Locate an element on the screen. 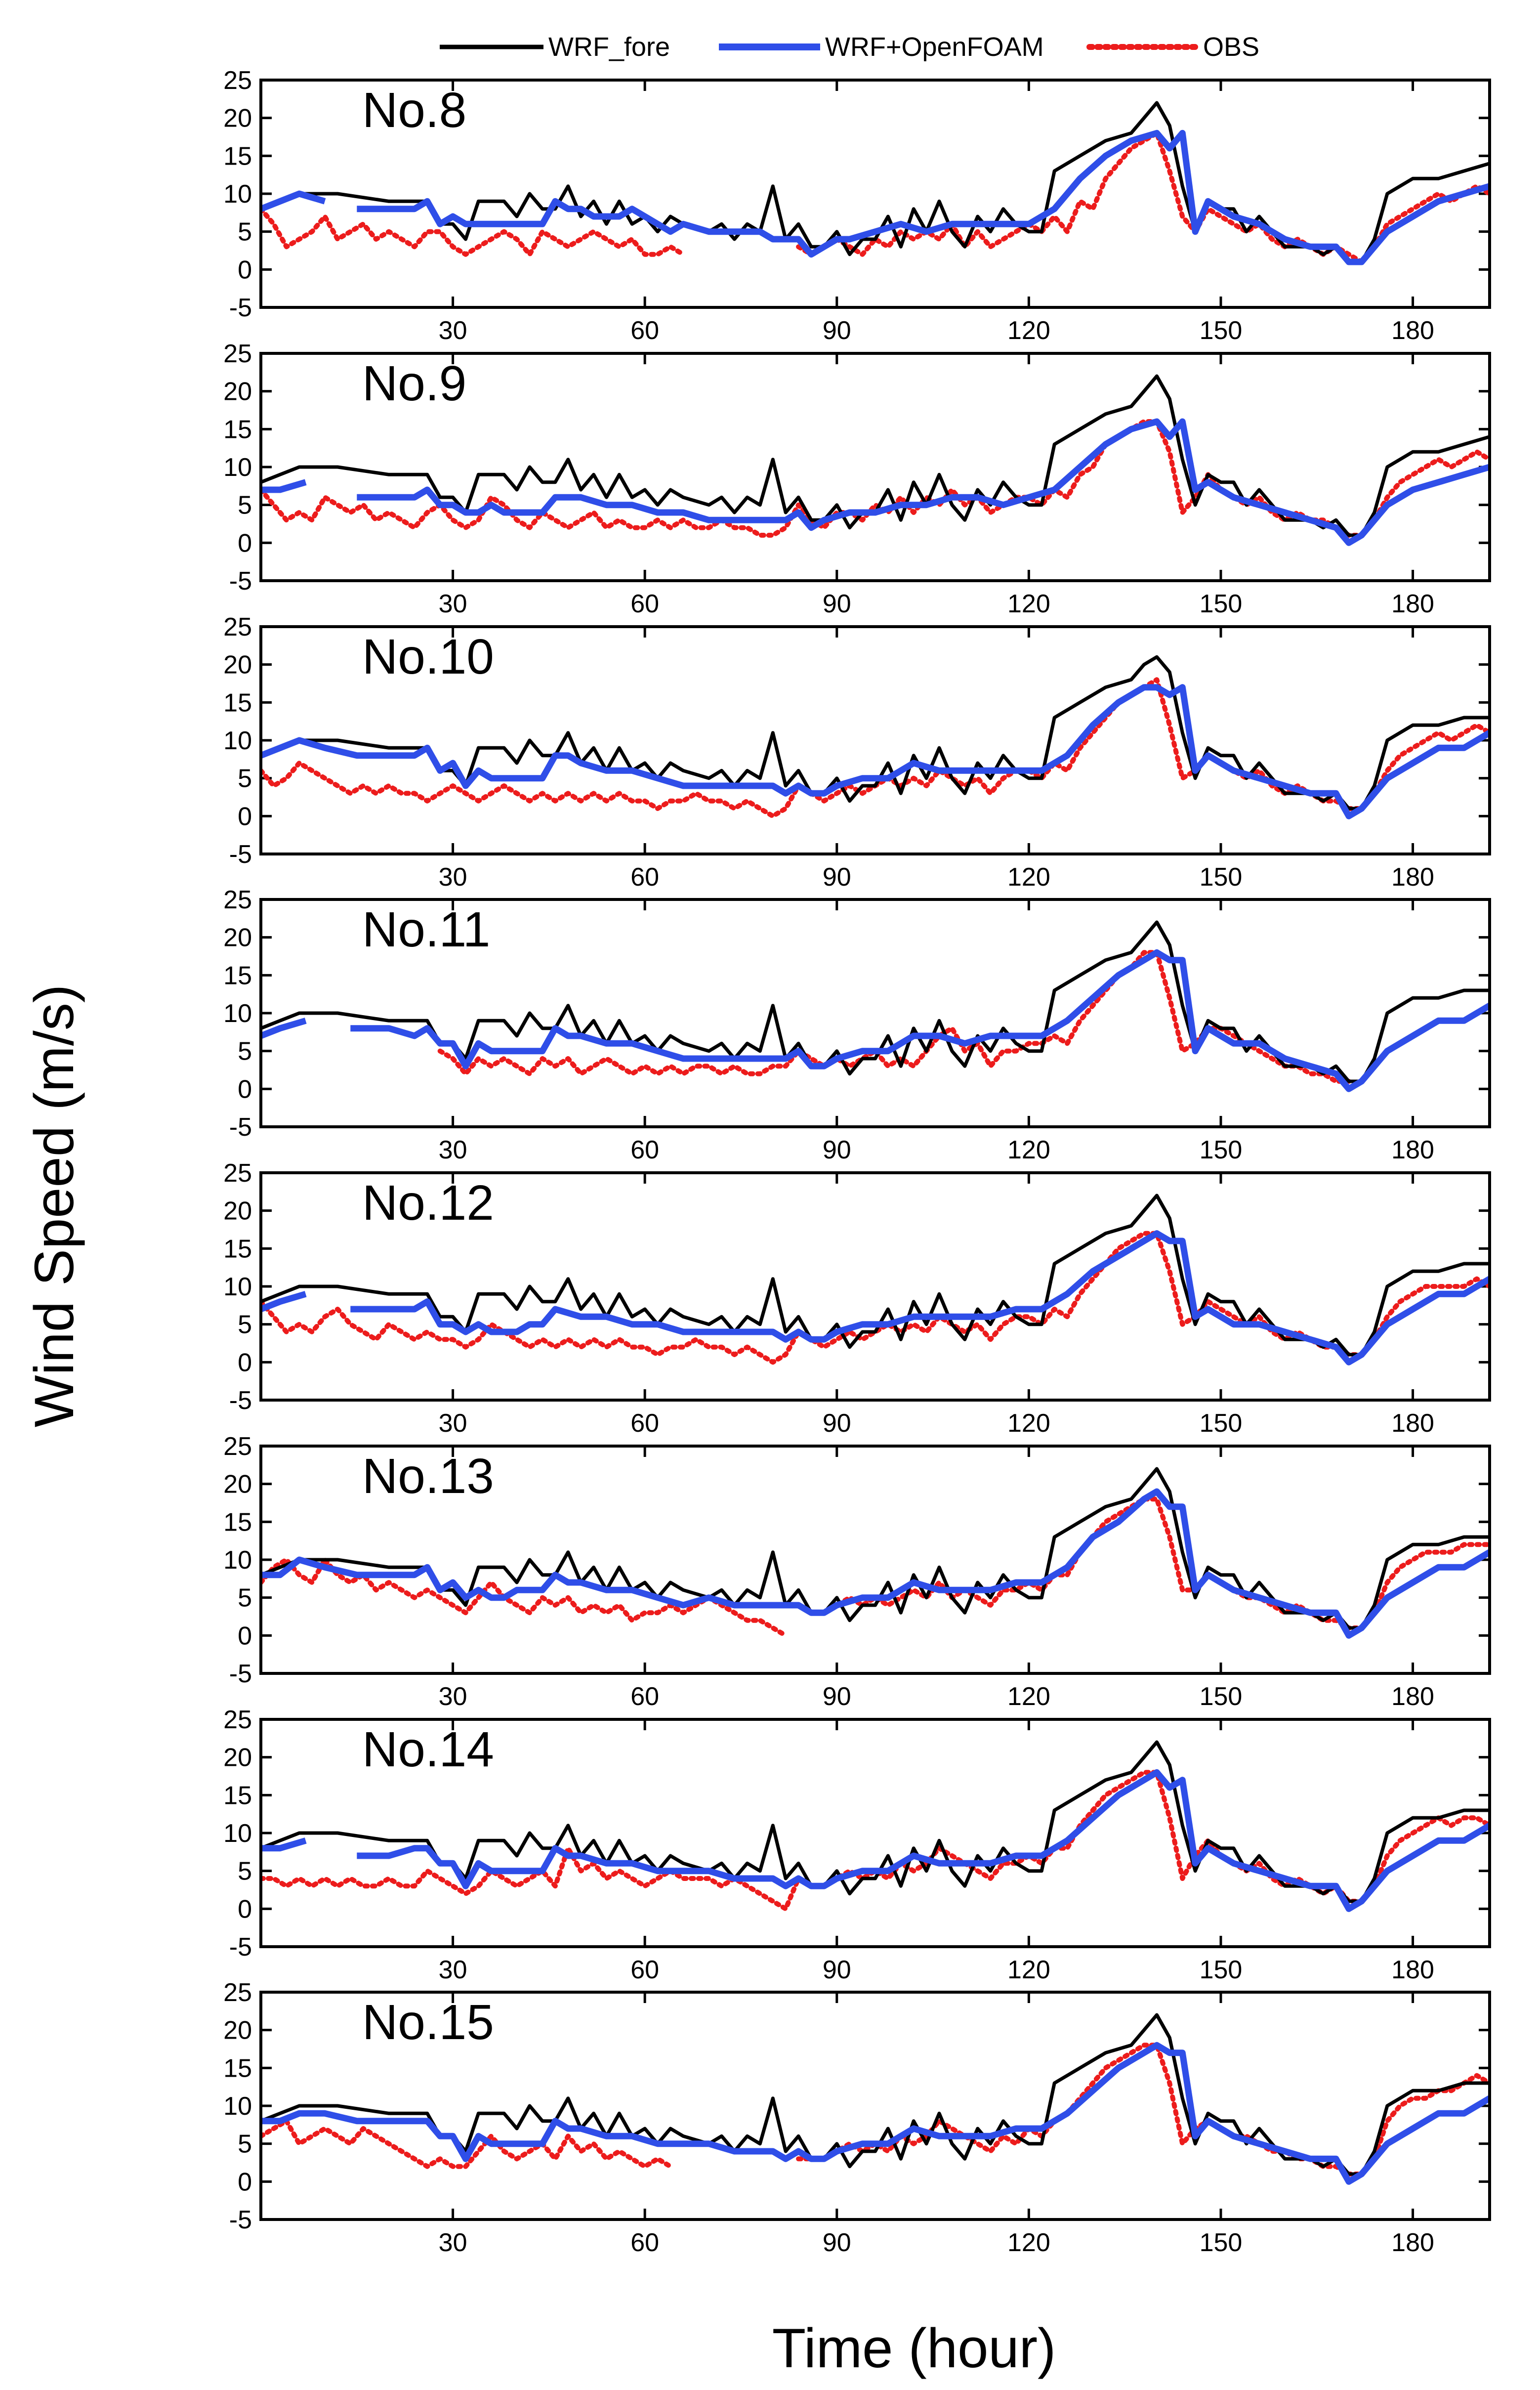 Image resolution: width=1540 pixels, height=2390 pixels. panel-title: No.9 is located at coordinates (414, 383).